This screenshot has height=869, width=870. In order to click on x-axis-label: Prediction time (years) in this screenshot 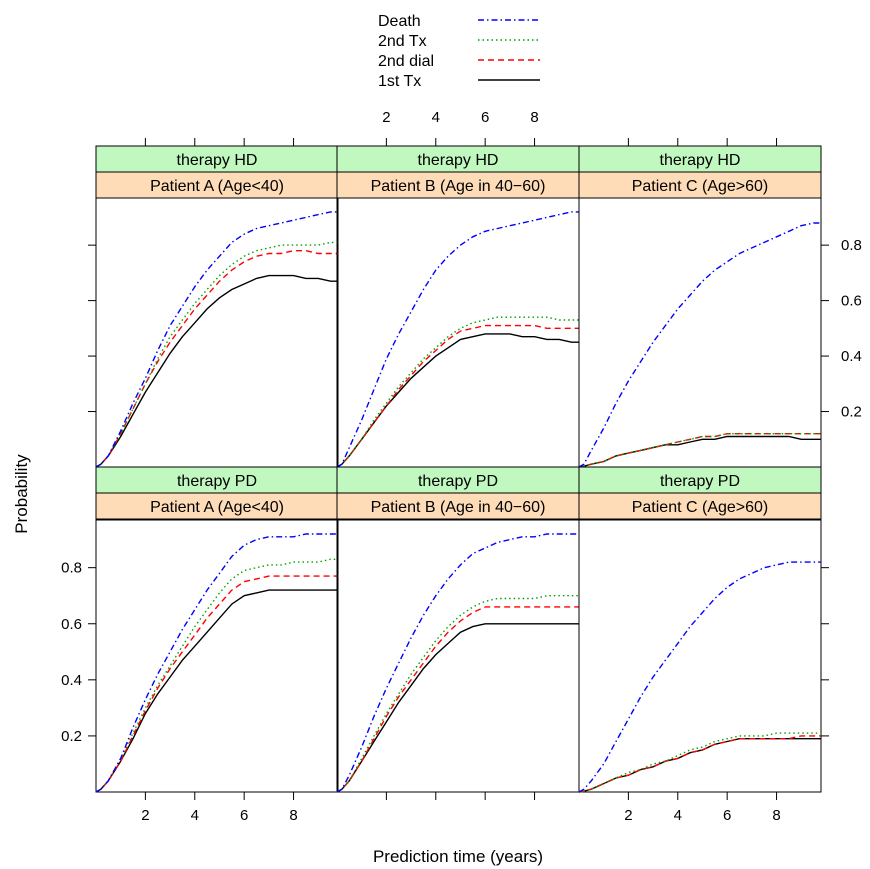, I will do `click(458, 856)`.